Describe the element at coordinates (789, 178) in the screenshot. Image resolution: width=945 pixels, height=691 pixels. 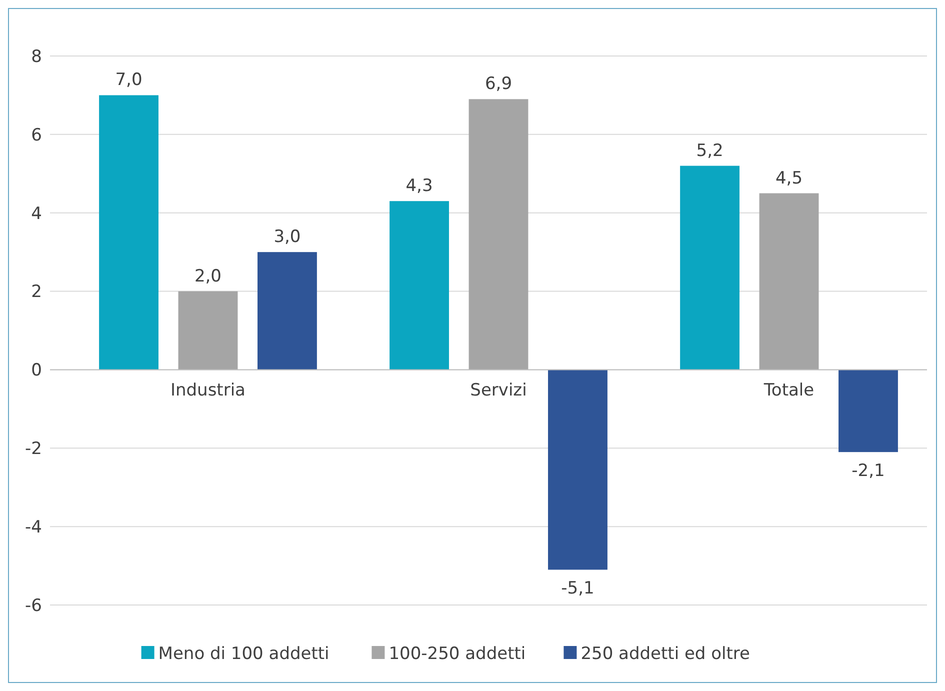
I see `data-label: 4,5` at that location.